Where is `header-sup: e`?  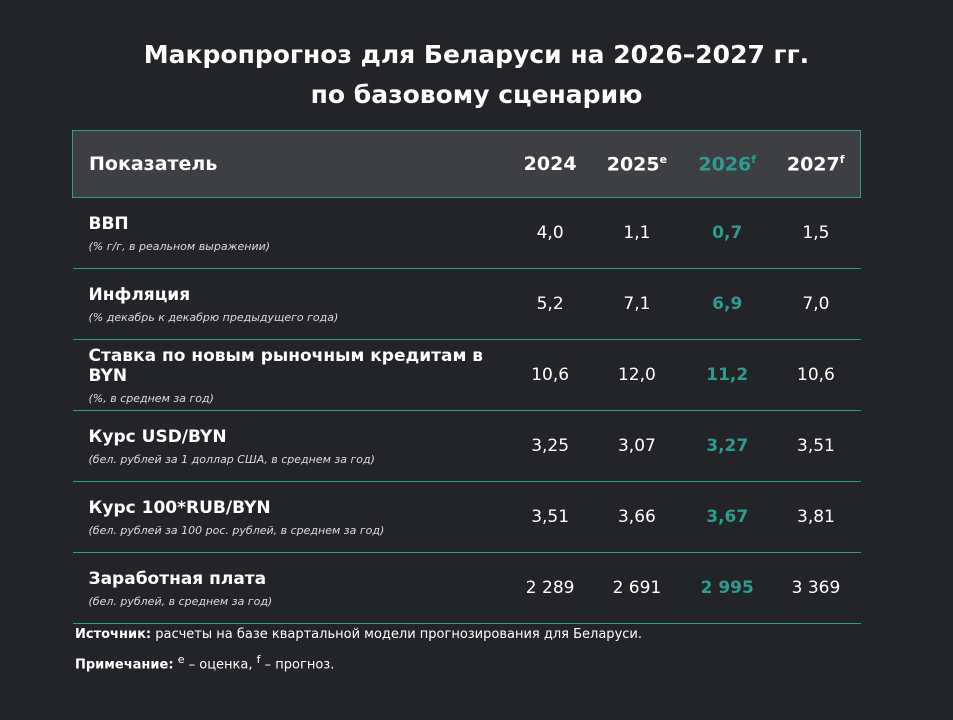
header-sup: e is located at coordinates (663, 159).